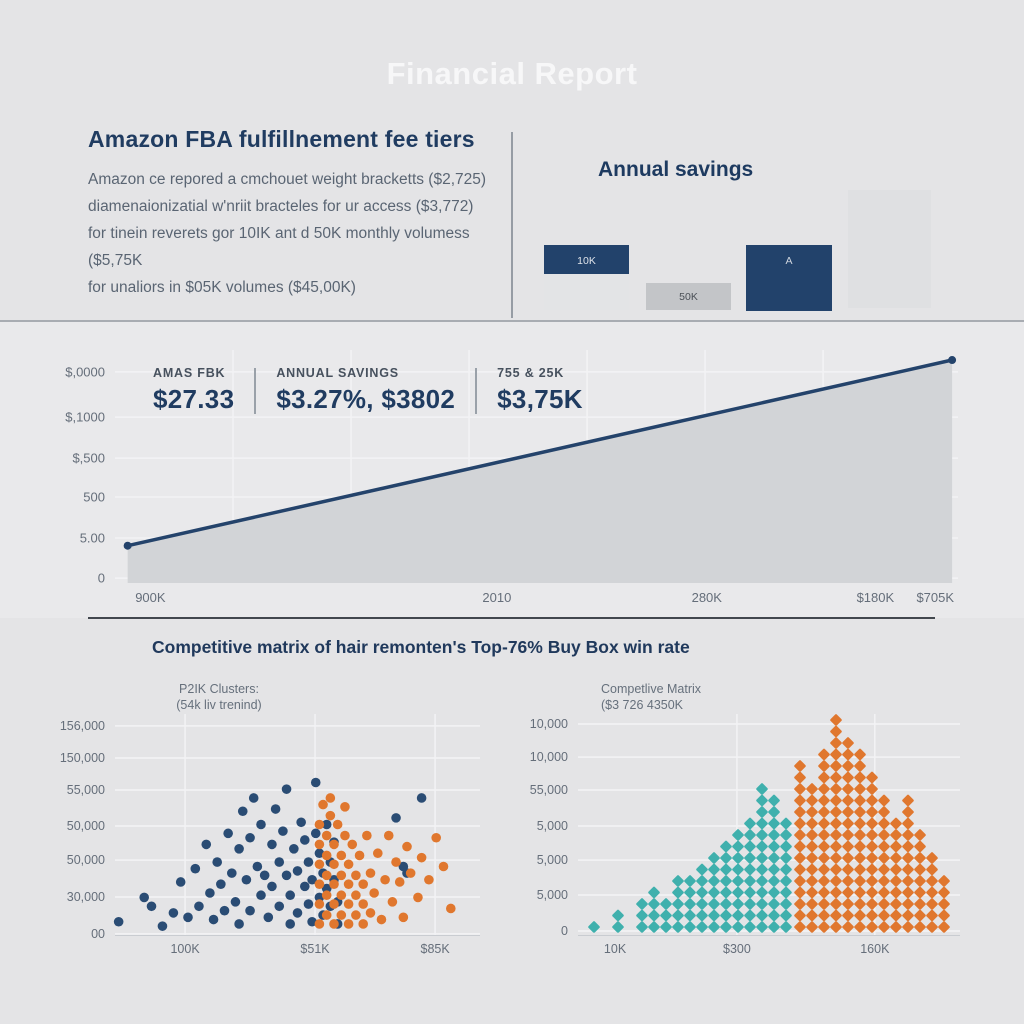  Describe the element at coordinates (651, 689) in the screenshot. I see `right-chart-subtitle-line: Competlive Matrix` at that location.